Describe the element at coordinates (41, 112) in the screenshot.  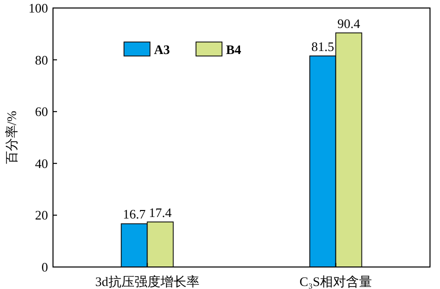
I see `y-tick-label: 60` at that location.